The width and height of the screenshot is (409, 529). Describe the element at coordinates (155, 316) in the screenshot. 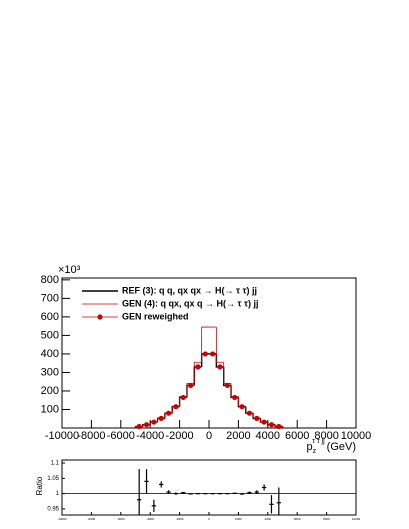

I see `legend-label: GEN reweighed` at that location.